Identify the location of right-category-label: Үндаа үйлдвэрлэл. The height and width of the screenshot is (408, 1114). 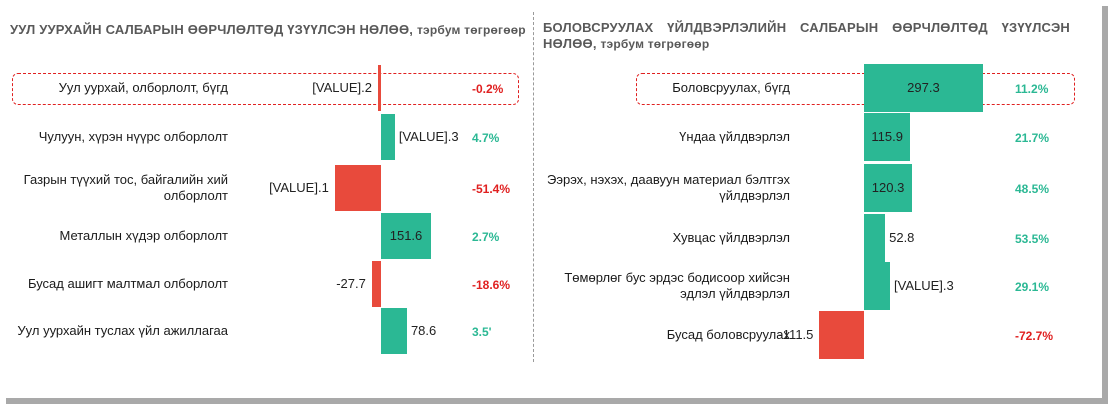
(734, 136).